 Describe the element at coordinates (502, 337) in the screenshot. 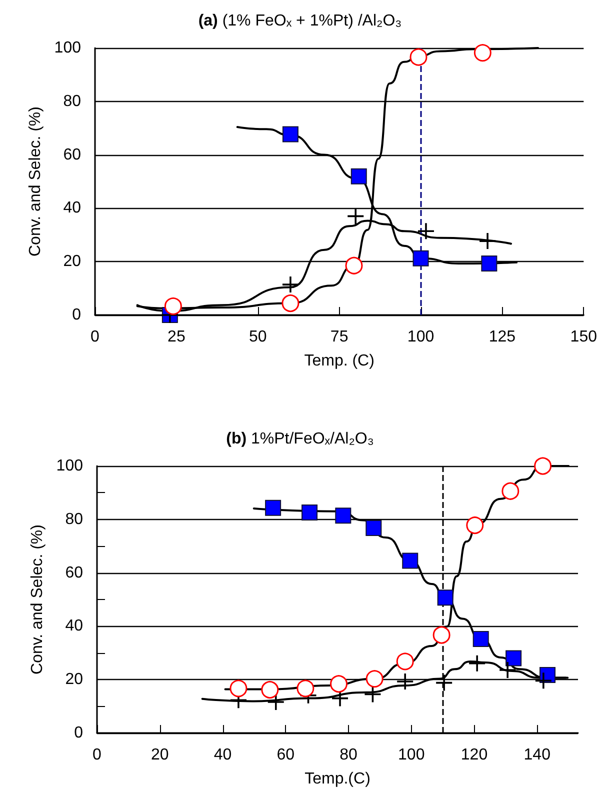

I see `x-tick-label: 125` at that location.